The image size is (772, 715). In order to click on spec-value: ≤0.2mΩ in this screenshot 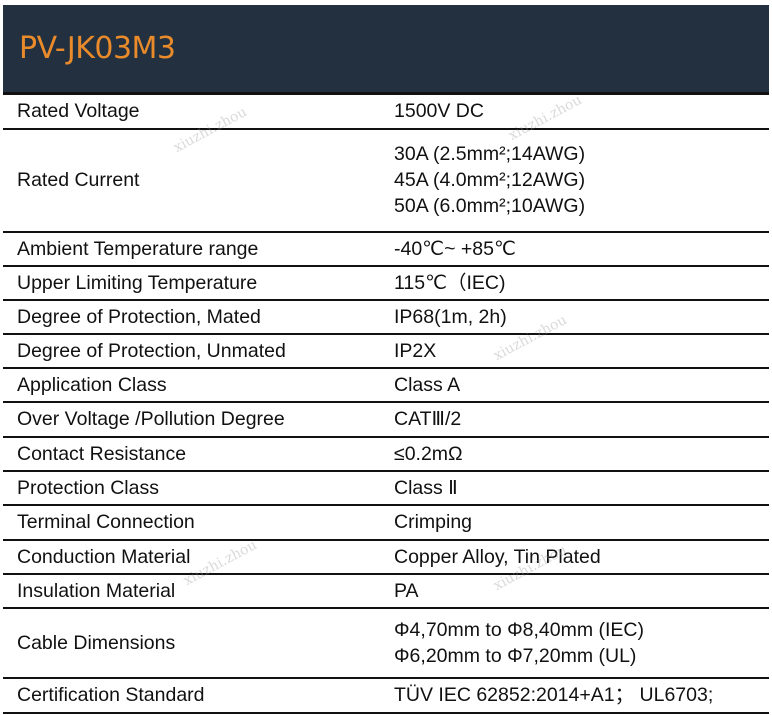, I will do `click(579, 453)`.